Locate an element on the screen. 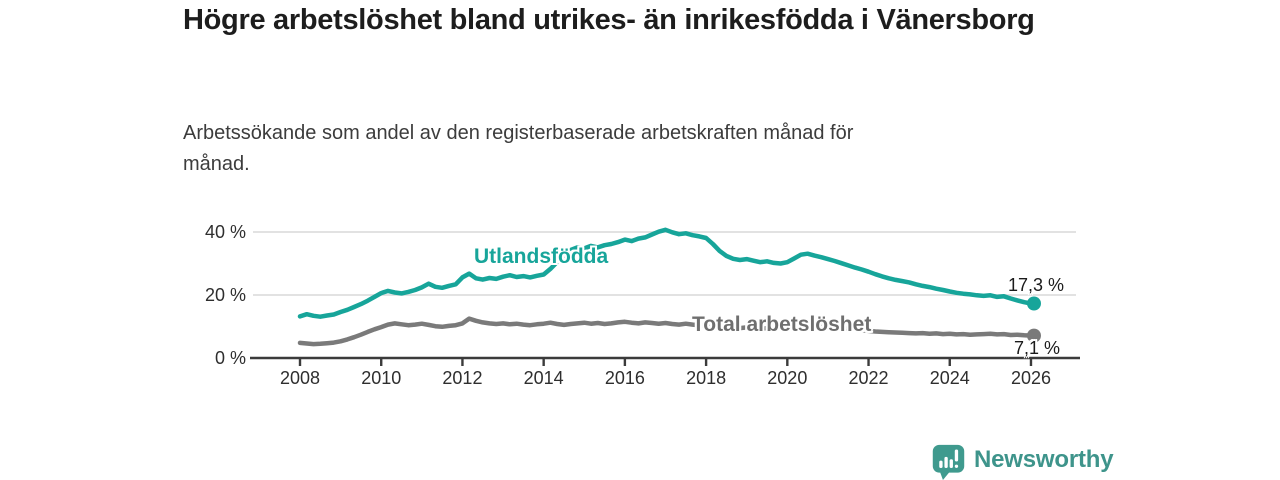 The width and height of the screenshot is (1280, 480). series-label-total-arbetsloshet: Total arbetslöshet is located at coordinates (782, 324).